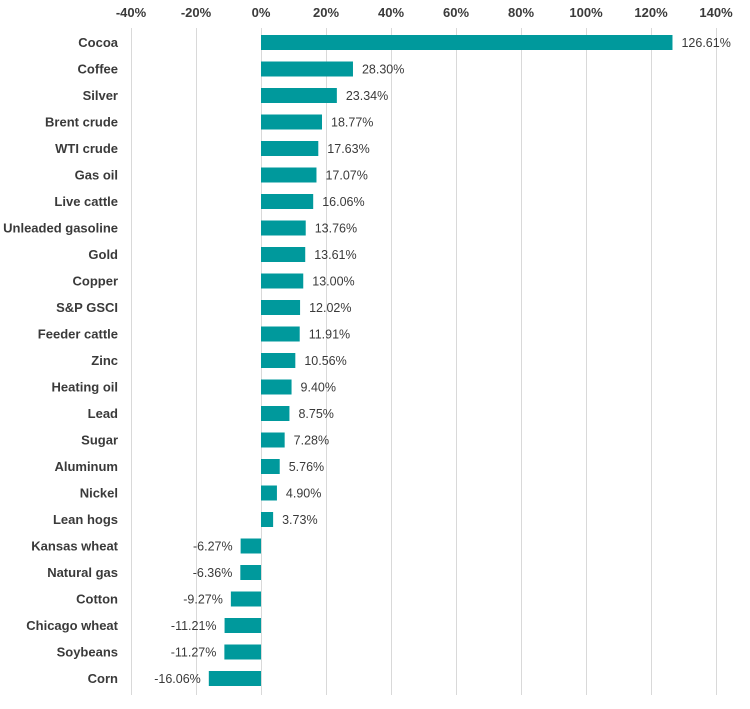 The image size is (750, 709). What do you see at coordinates (213, 547) in the screenshot?
I see `data-label: -6.27%` at bounding box center [213, 547].